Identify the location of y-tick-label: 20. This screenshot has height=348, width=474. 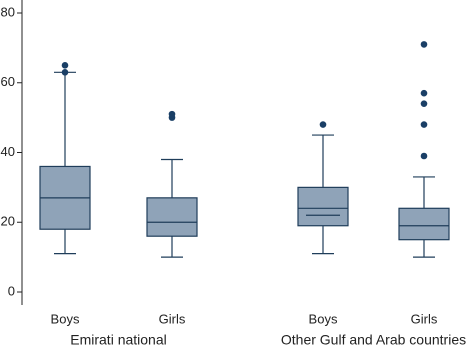
(8, 221).